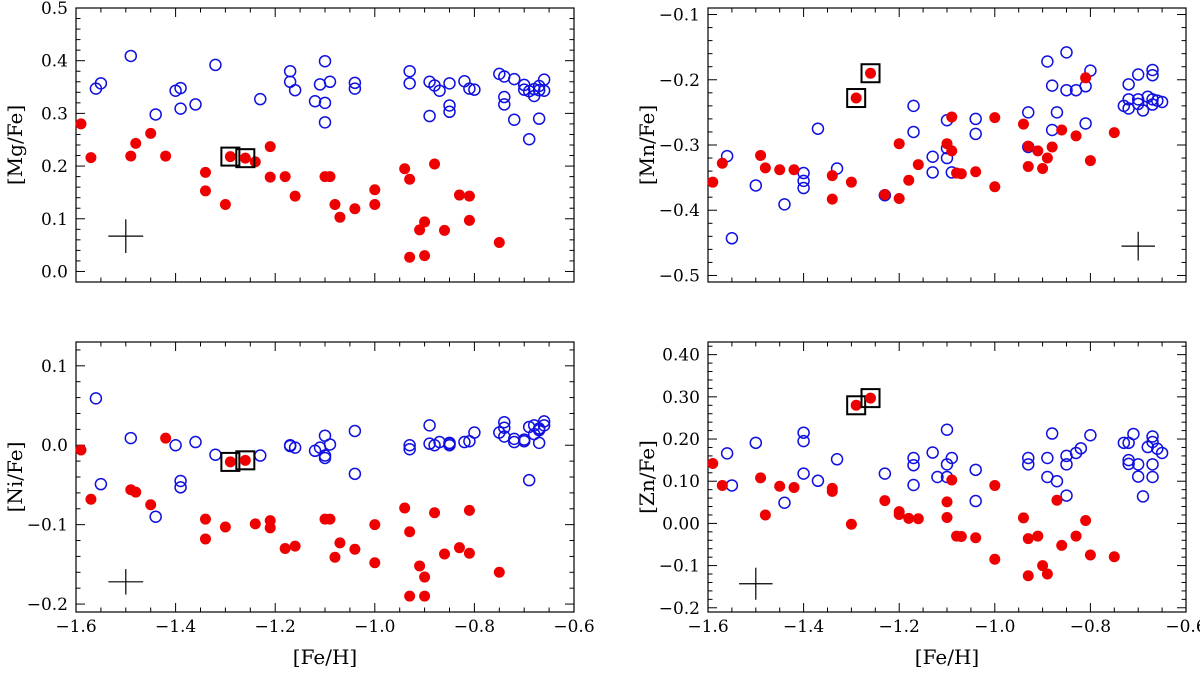 Image resolution: width=1200 pixels, height=673 pixels. I want to click on y-tick-label: −0.5, so click(679, 276).